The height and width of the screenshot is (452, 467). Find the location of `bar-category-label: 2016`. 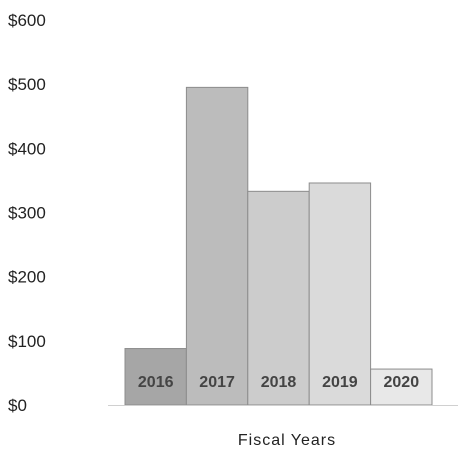

bar-category-label: 2016 is located at coordinates (156, 382).